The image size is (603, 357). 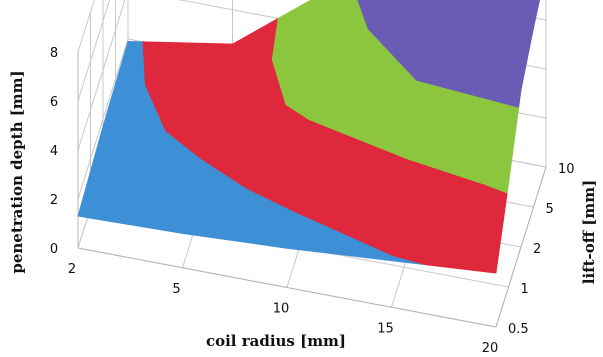 What do you see at coordinates (54, 102) in the screenshot?
I see `z-tick-label: 6` at bounding box center [54, 102].